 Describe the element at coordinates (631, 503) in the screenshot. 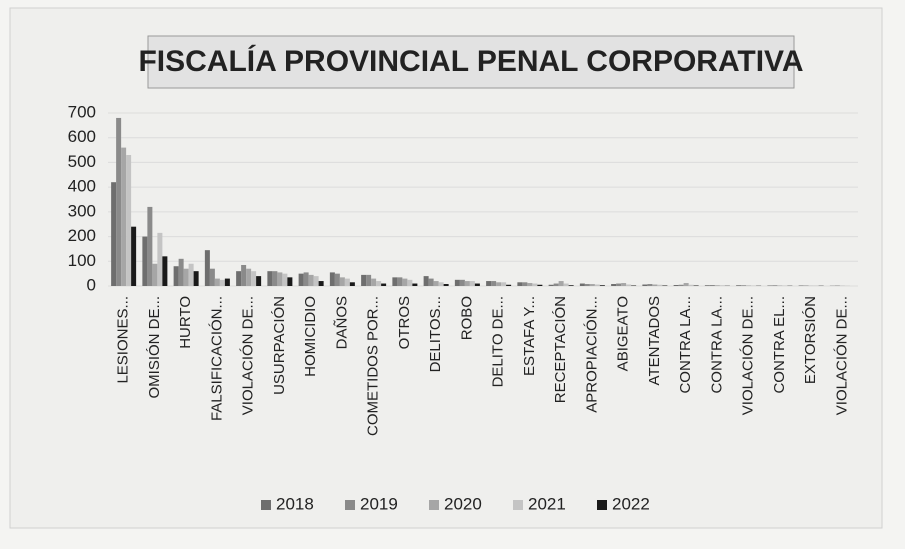

I see `legend-label: 2022` at that location.